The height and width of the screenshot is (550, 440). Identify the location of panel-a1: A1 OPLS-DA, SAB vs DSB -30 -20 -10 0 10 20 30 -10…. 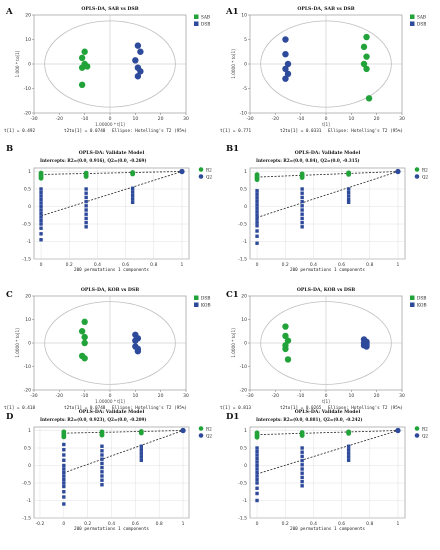
(323, 70).